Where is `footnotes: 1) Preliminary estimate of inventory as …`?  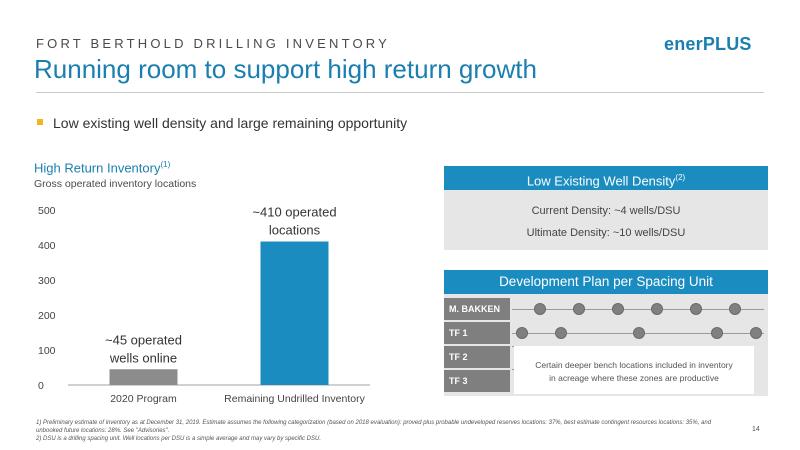
footnotes: 1) Preliminary estimate of inventory as … is located at coordinates (381, 431).